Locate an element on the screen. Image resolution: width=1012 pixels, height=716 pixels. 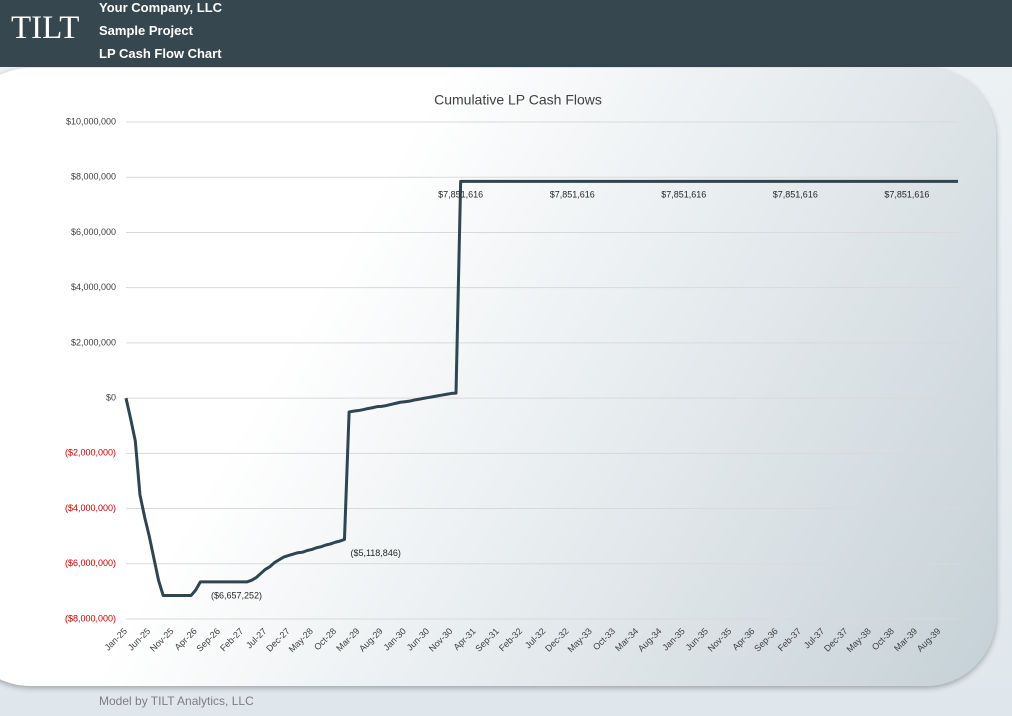
data-label: ($5,118,846) is located at coordinates (375, 553).